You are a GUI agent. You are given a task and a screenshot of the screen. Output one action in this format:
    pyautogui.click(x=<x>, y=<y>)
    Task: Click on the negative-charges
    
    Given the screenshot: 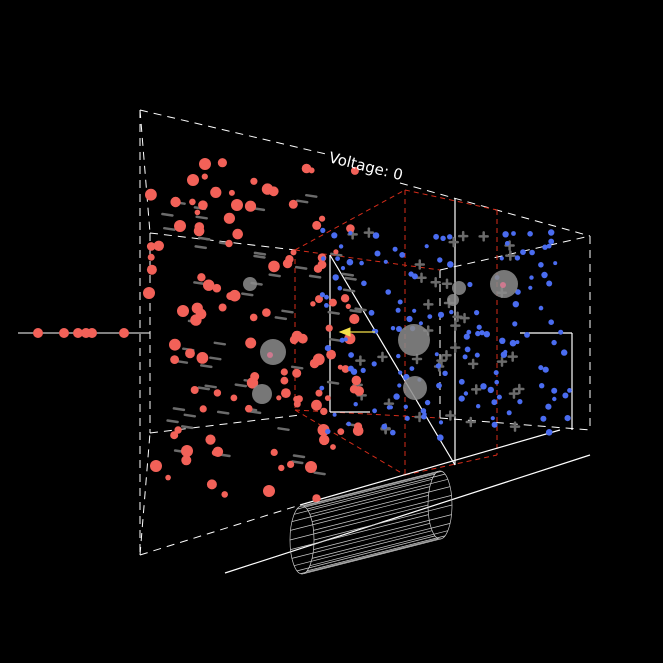 What is the action you would take?
    pyautogui.click(x=445, y=334)
    